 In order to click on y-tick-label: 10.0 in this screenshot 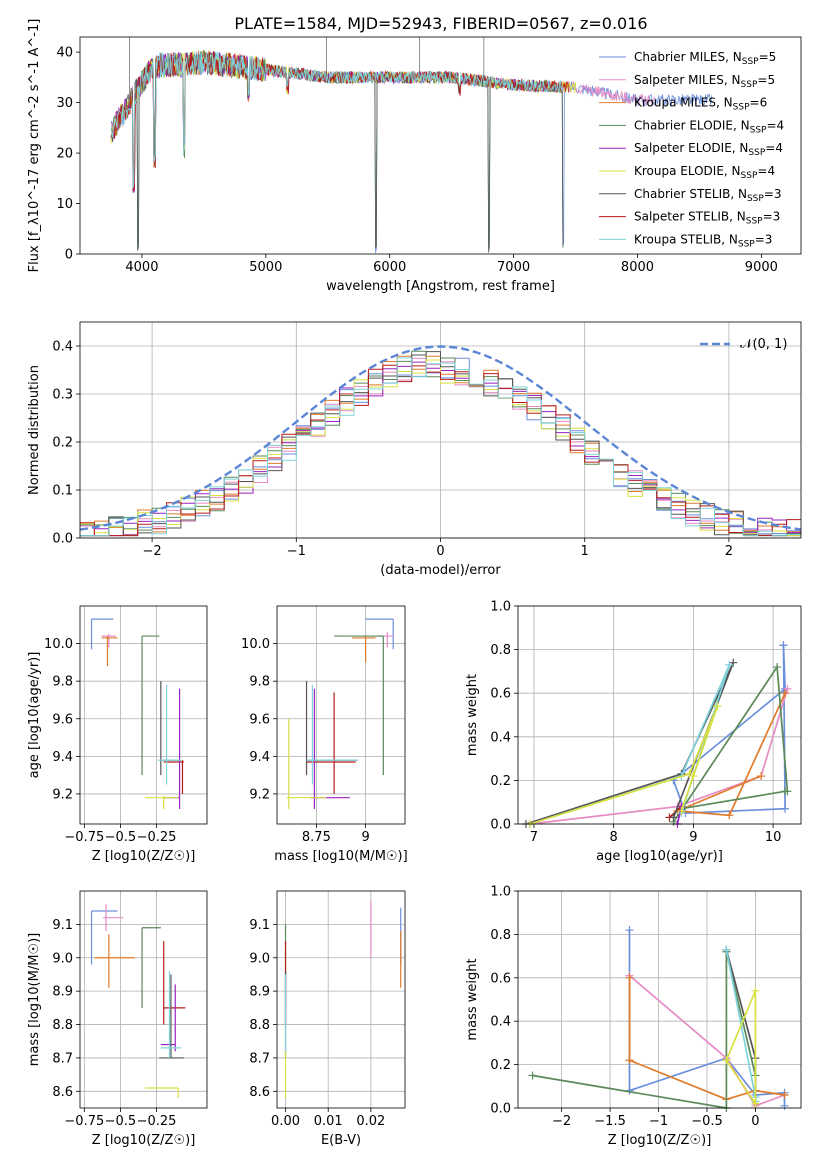, I will do `click(58, 644)`.